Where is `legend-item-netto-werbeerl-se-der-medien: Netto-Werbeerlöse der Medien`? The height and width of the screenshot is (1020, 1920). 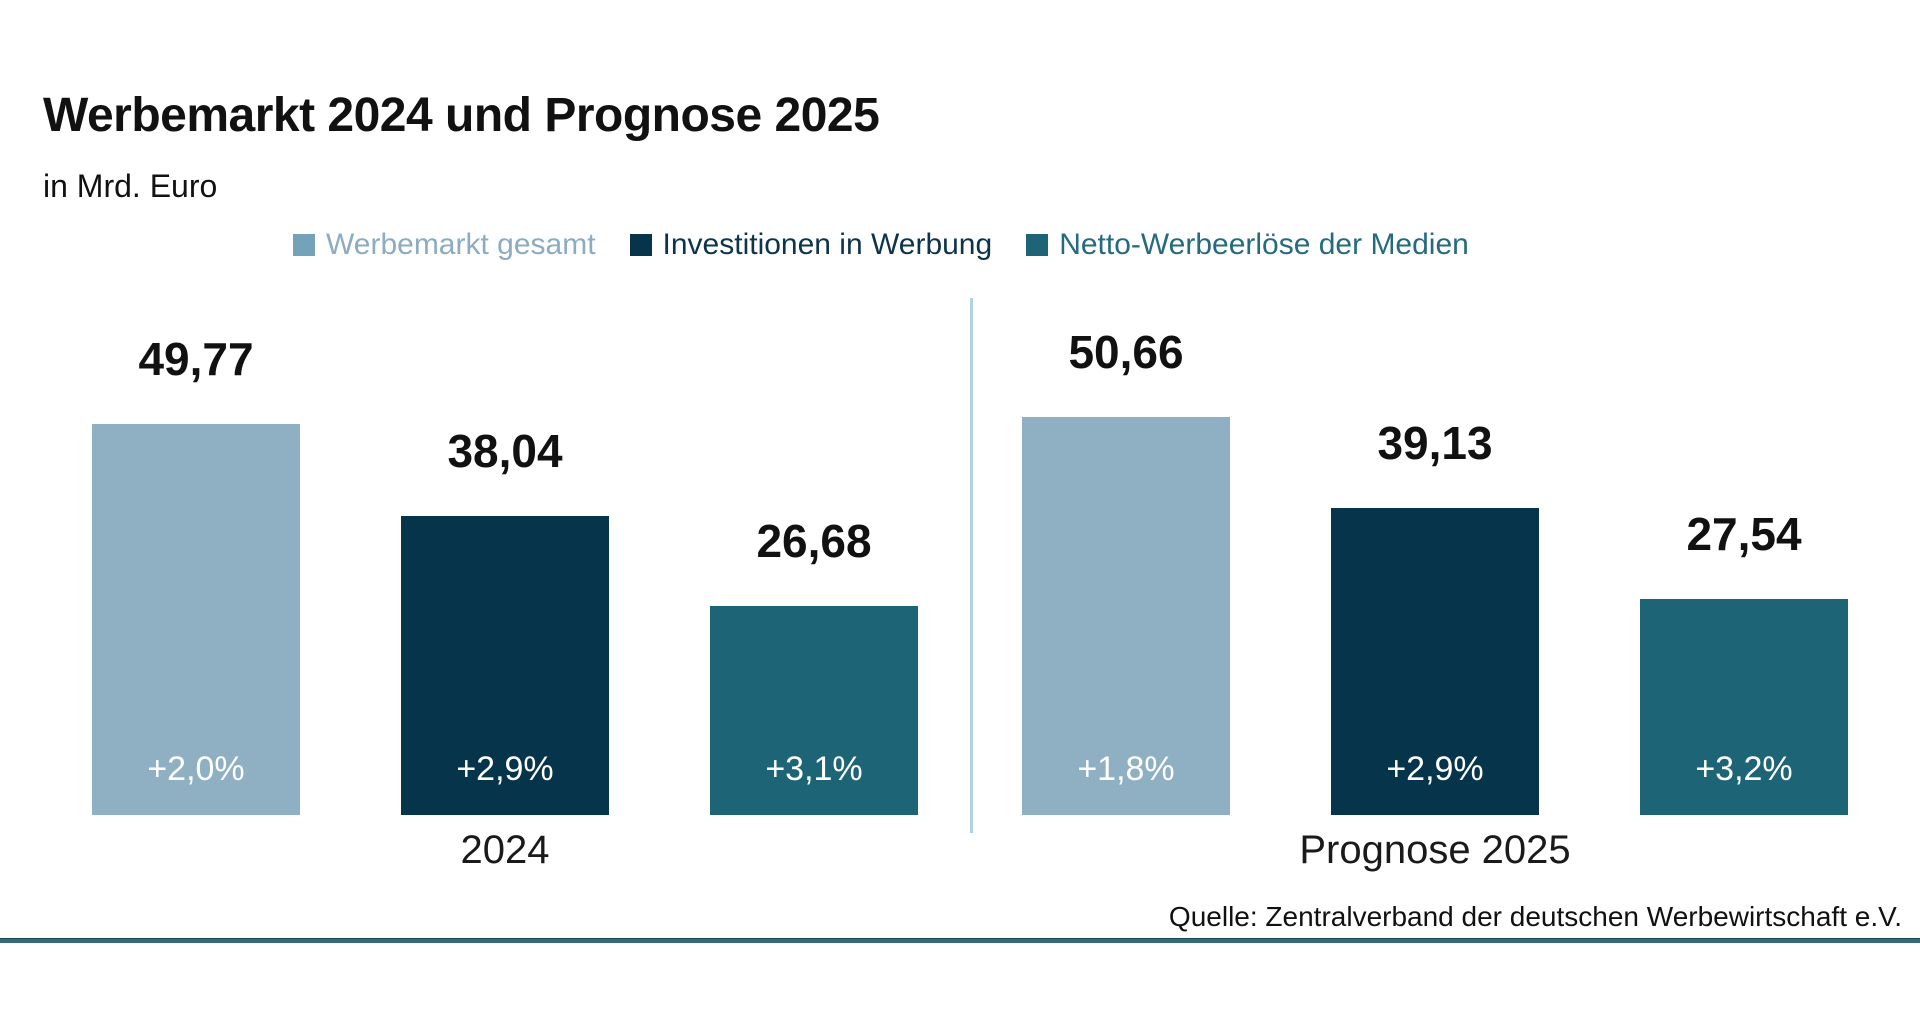
legend-item-netto-werbeerl-se-der-medien: Netto-Werbeerlöse der Medien is located at coordinates (1247, 245).